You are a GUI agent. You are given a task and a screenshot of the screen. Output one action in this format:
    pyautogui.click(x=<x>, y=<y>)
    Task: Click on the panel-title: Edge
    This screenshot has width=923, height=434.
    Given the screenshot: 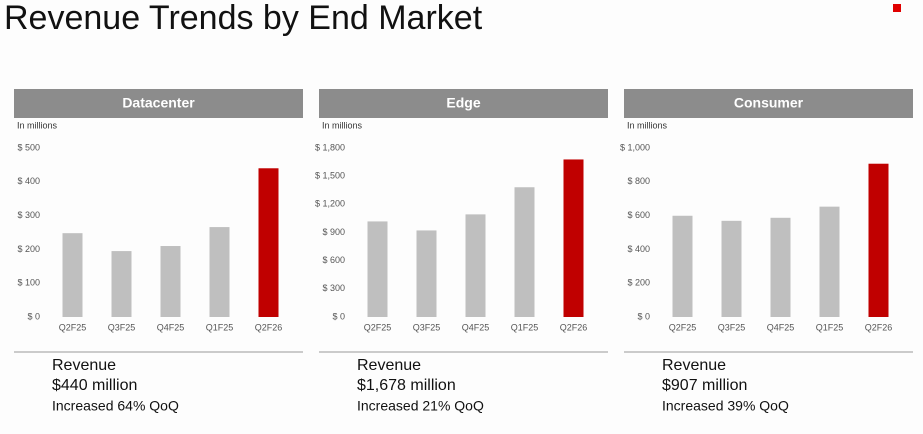 What is the action you would take?
    pyautogui.click(x=463, y=103)
    